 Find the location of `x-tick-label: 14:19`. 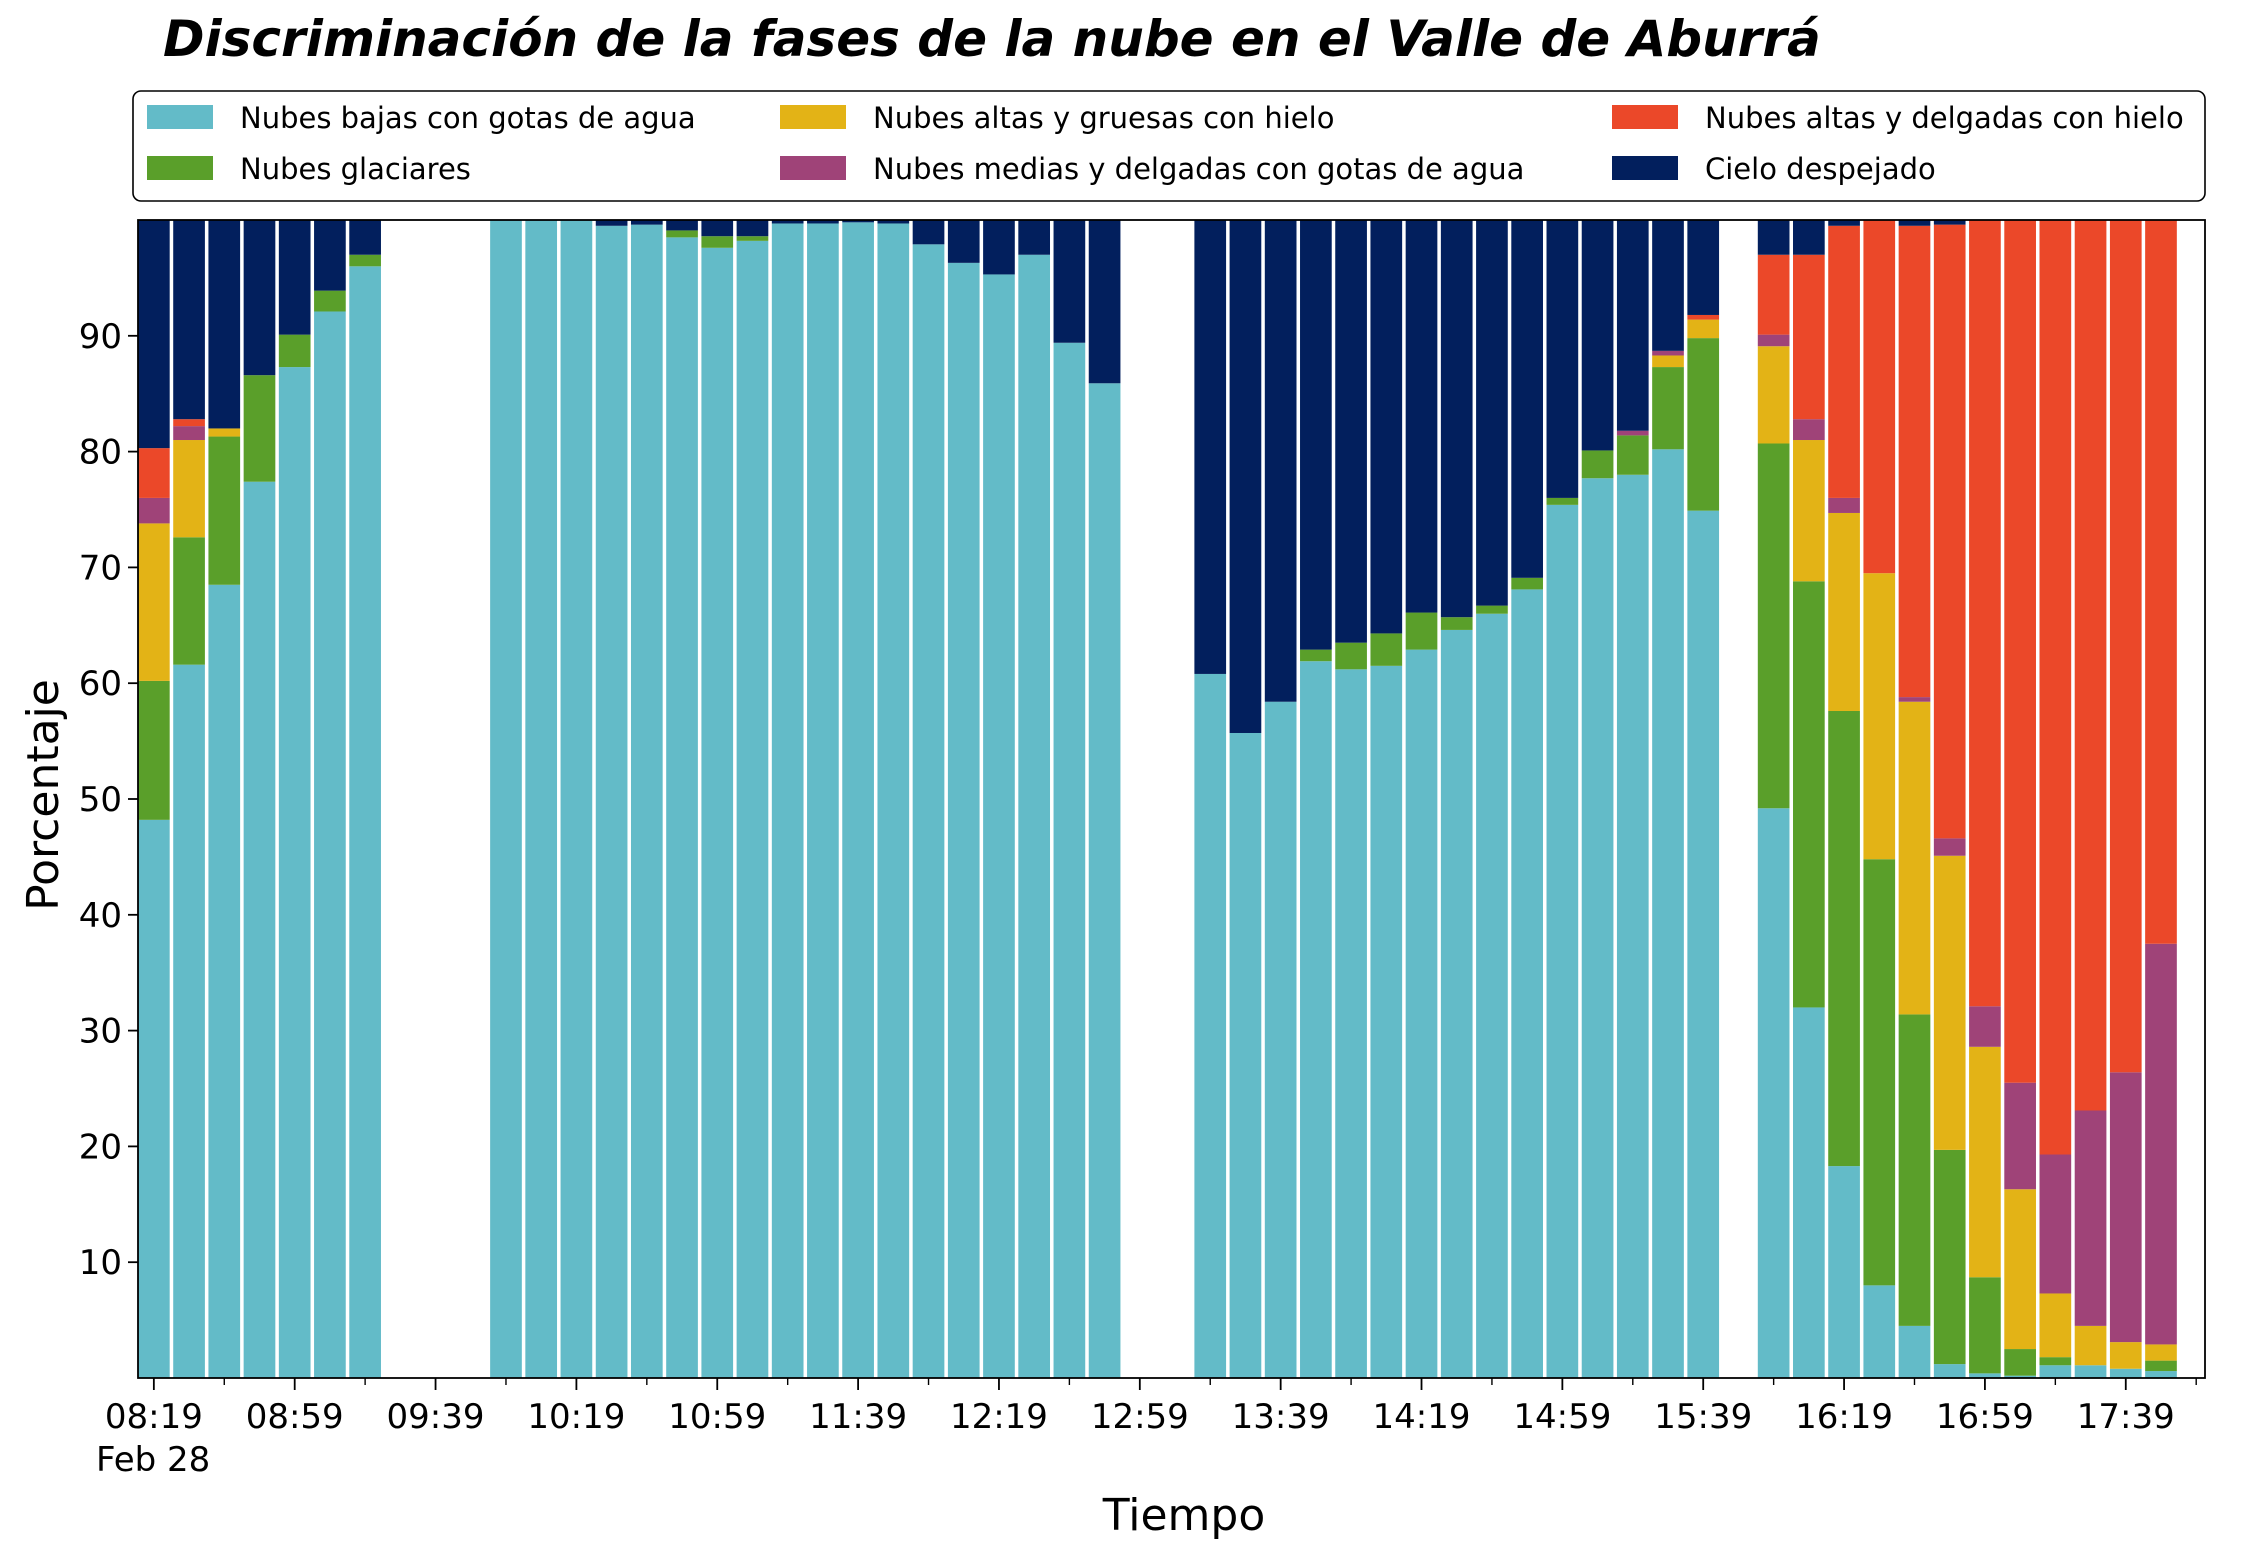

x-tick-label: 14:19 is located at coordinates (1422, 1417).